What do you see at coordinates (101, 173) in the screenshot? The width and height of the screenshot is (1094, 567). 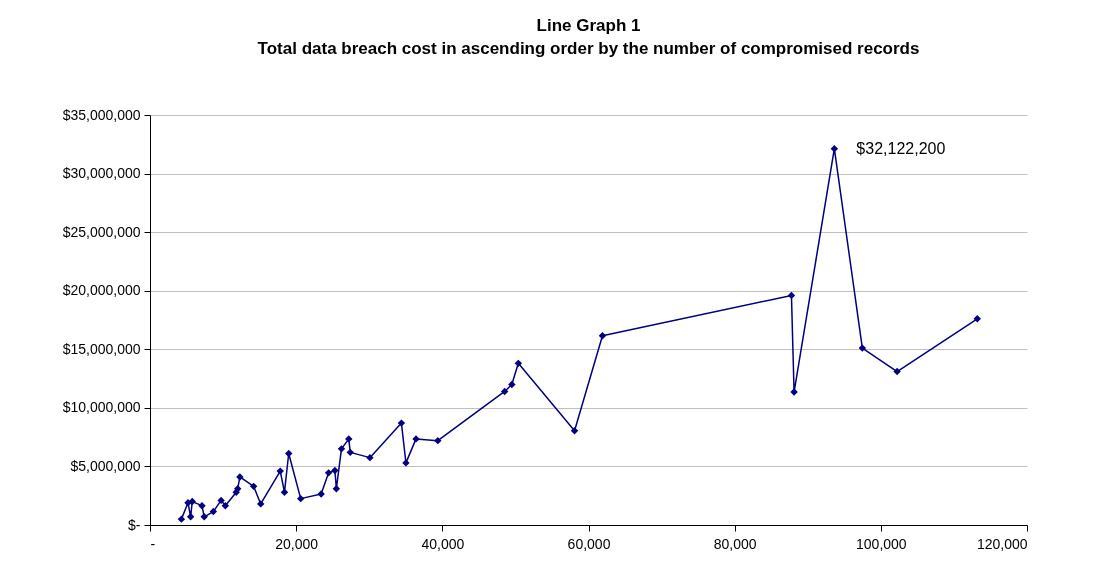 I see `y-tick-label: $30,000,000` at bounding box center [101, 173].